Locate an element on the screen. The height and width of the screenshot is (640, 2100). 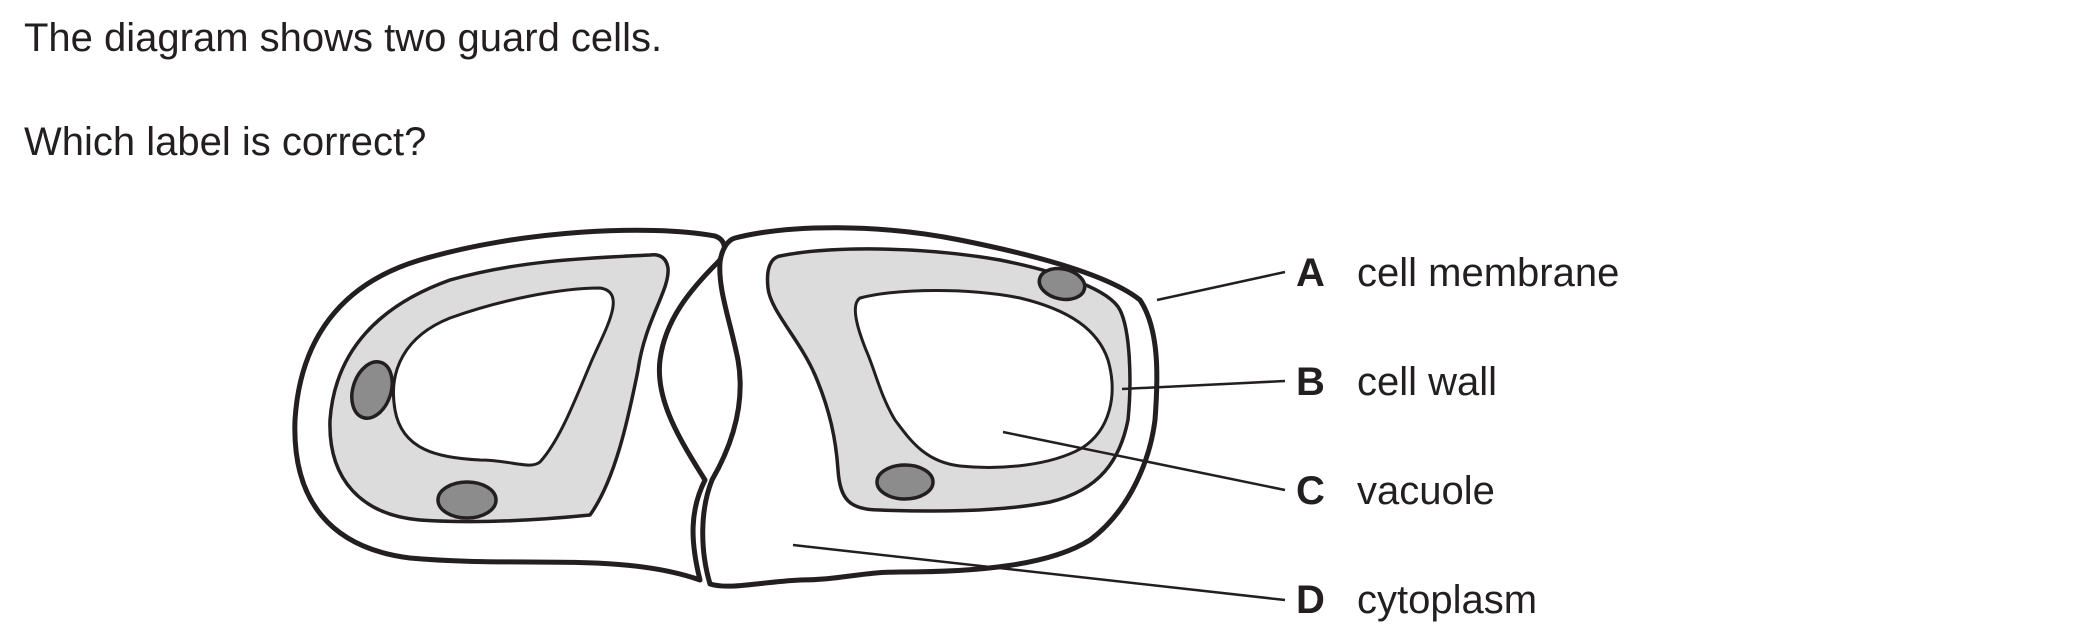
left-guard-cell is located at coordinates (509, 405).